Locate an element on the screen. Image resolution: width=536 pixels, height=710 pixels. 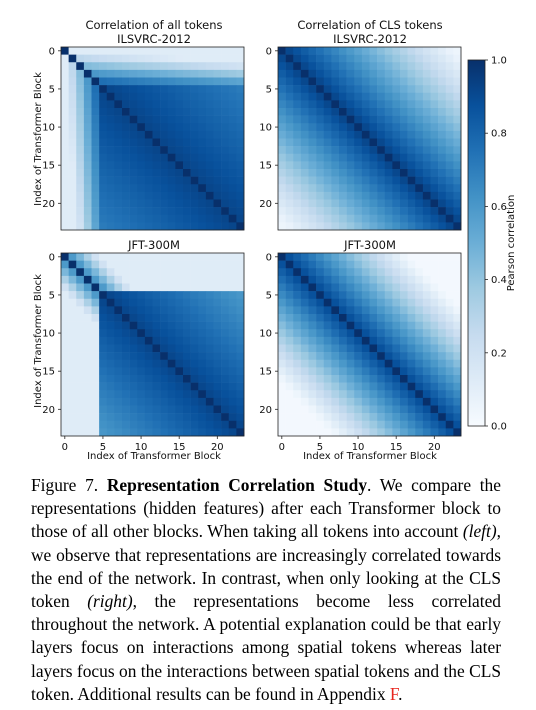
y-tick-label: 5 is located at coordinates (269, 89).